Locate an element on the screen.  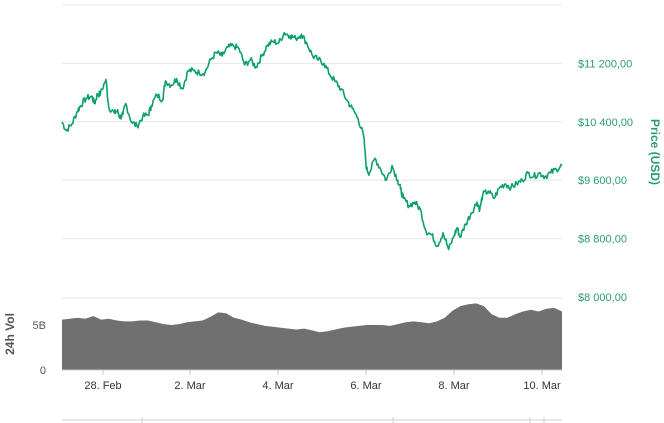
price-tick-label: $9 600,00 is located at coordinates (602, 181).